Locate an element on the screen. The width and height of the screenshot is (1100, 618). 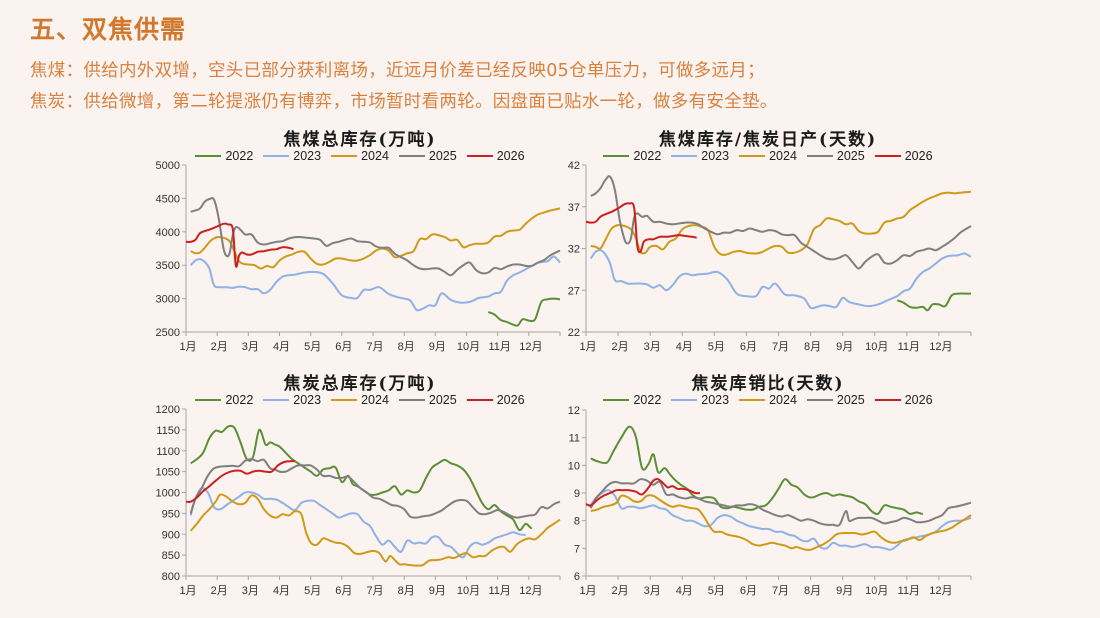
legend-label: 2022 is located at coordinates (239, 400).